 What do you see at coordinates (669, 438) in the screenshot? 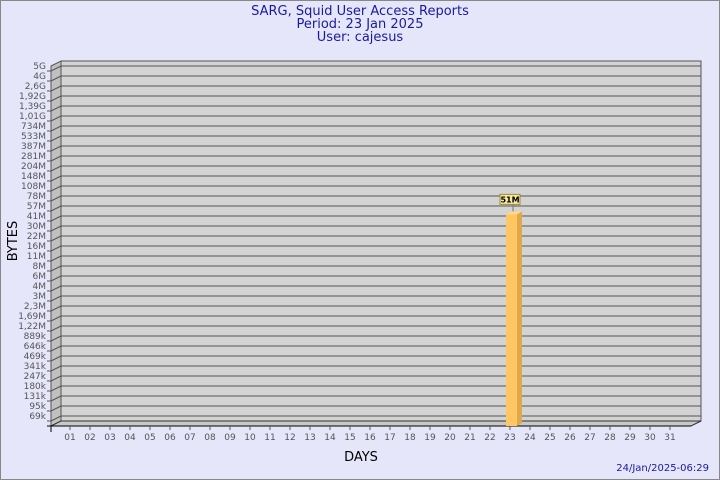
I see `x-tick-label: 31` at bounding box center [669, 438].